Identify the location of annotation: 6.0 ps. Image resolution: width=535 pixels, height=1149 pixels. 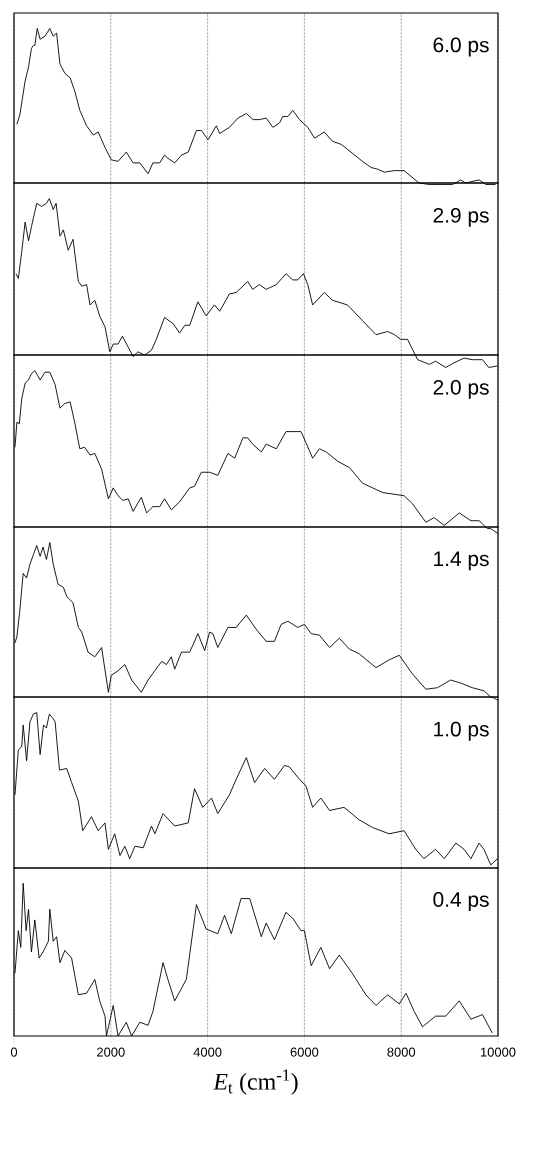
(461, 47).